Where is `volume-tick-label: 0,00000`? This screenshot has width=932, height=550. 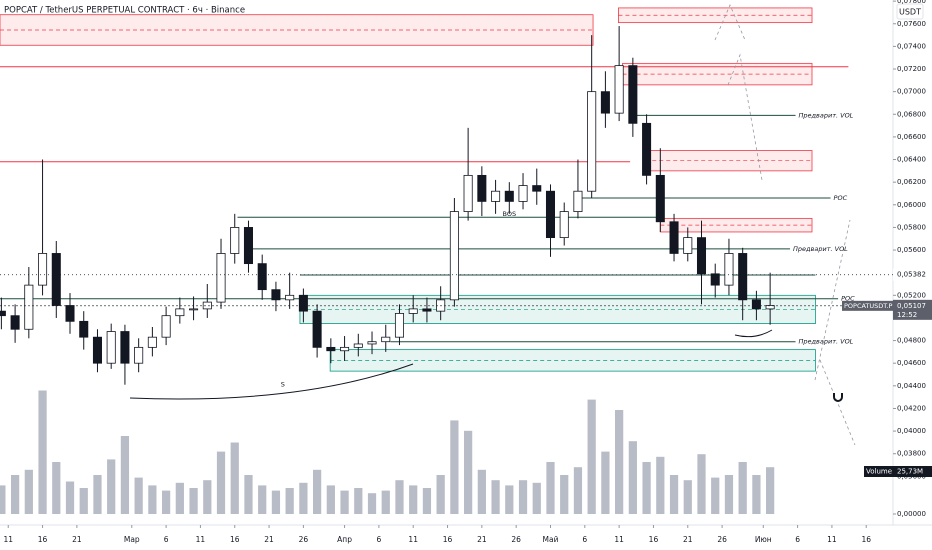 volume-tick-label: 0,00000 is located at coordinates (911, 514).